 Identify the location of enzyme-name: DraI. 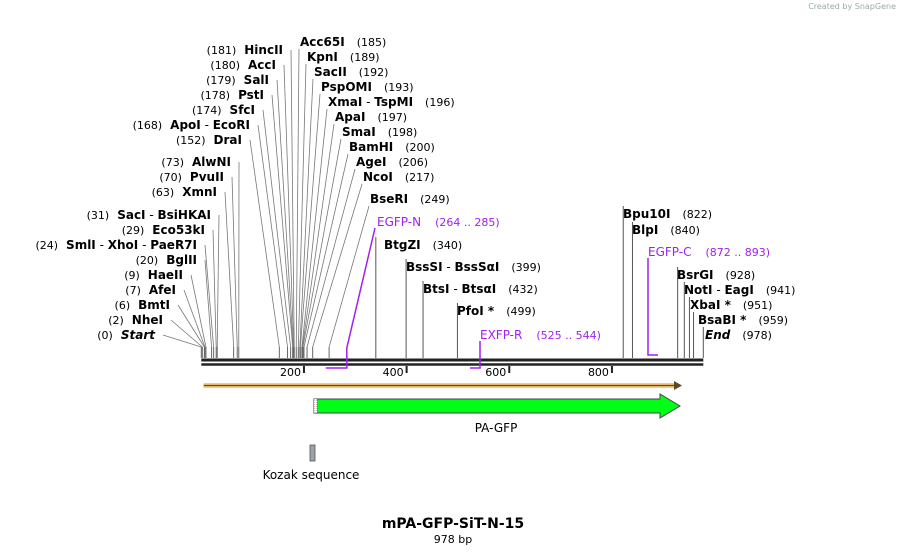
(228, 140).